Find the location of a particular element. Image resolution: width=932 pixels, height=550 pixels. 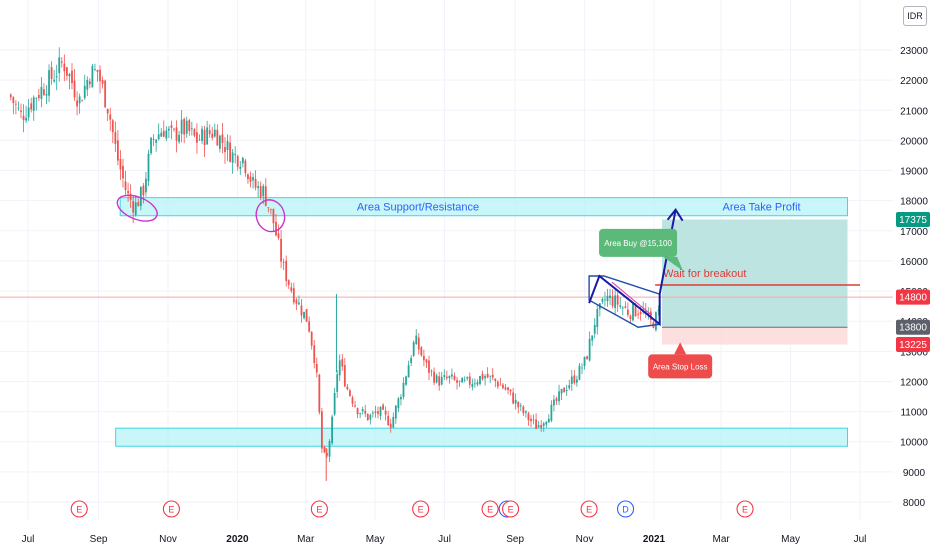

price-marker is located at coordinates (913, 345).